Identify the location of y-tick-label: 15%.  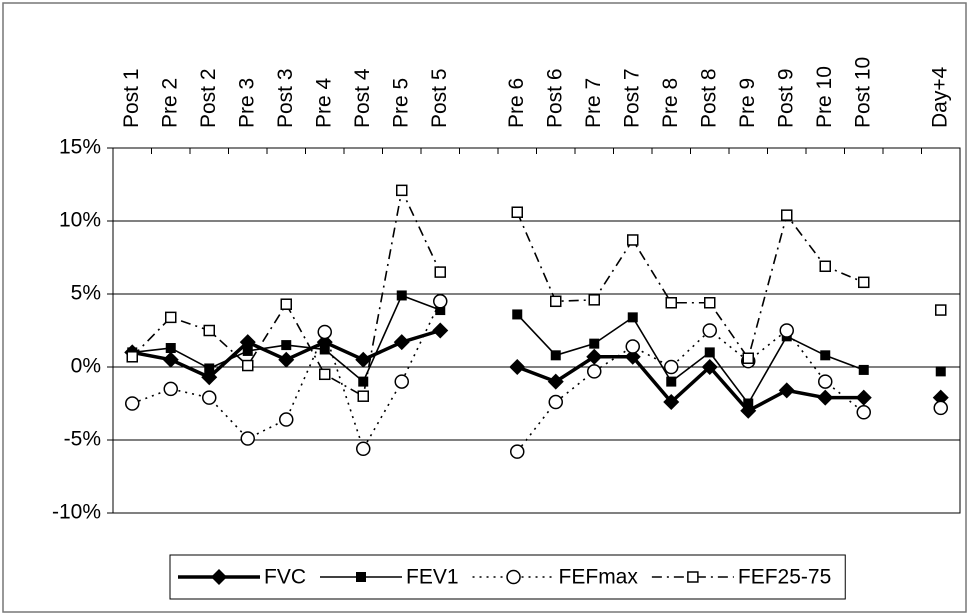
(80, 147).